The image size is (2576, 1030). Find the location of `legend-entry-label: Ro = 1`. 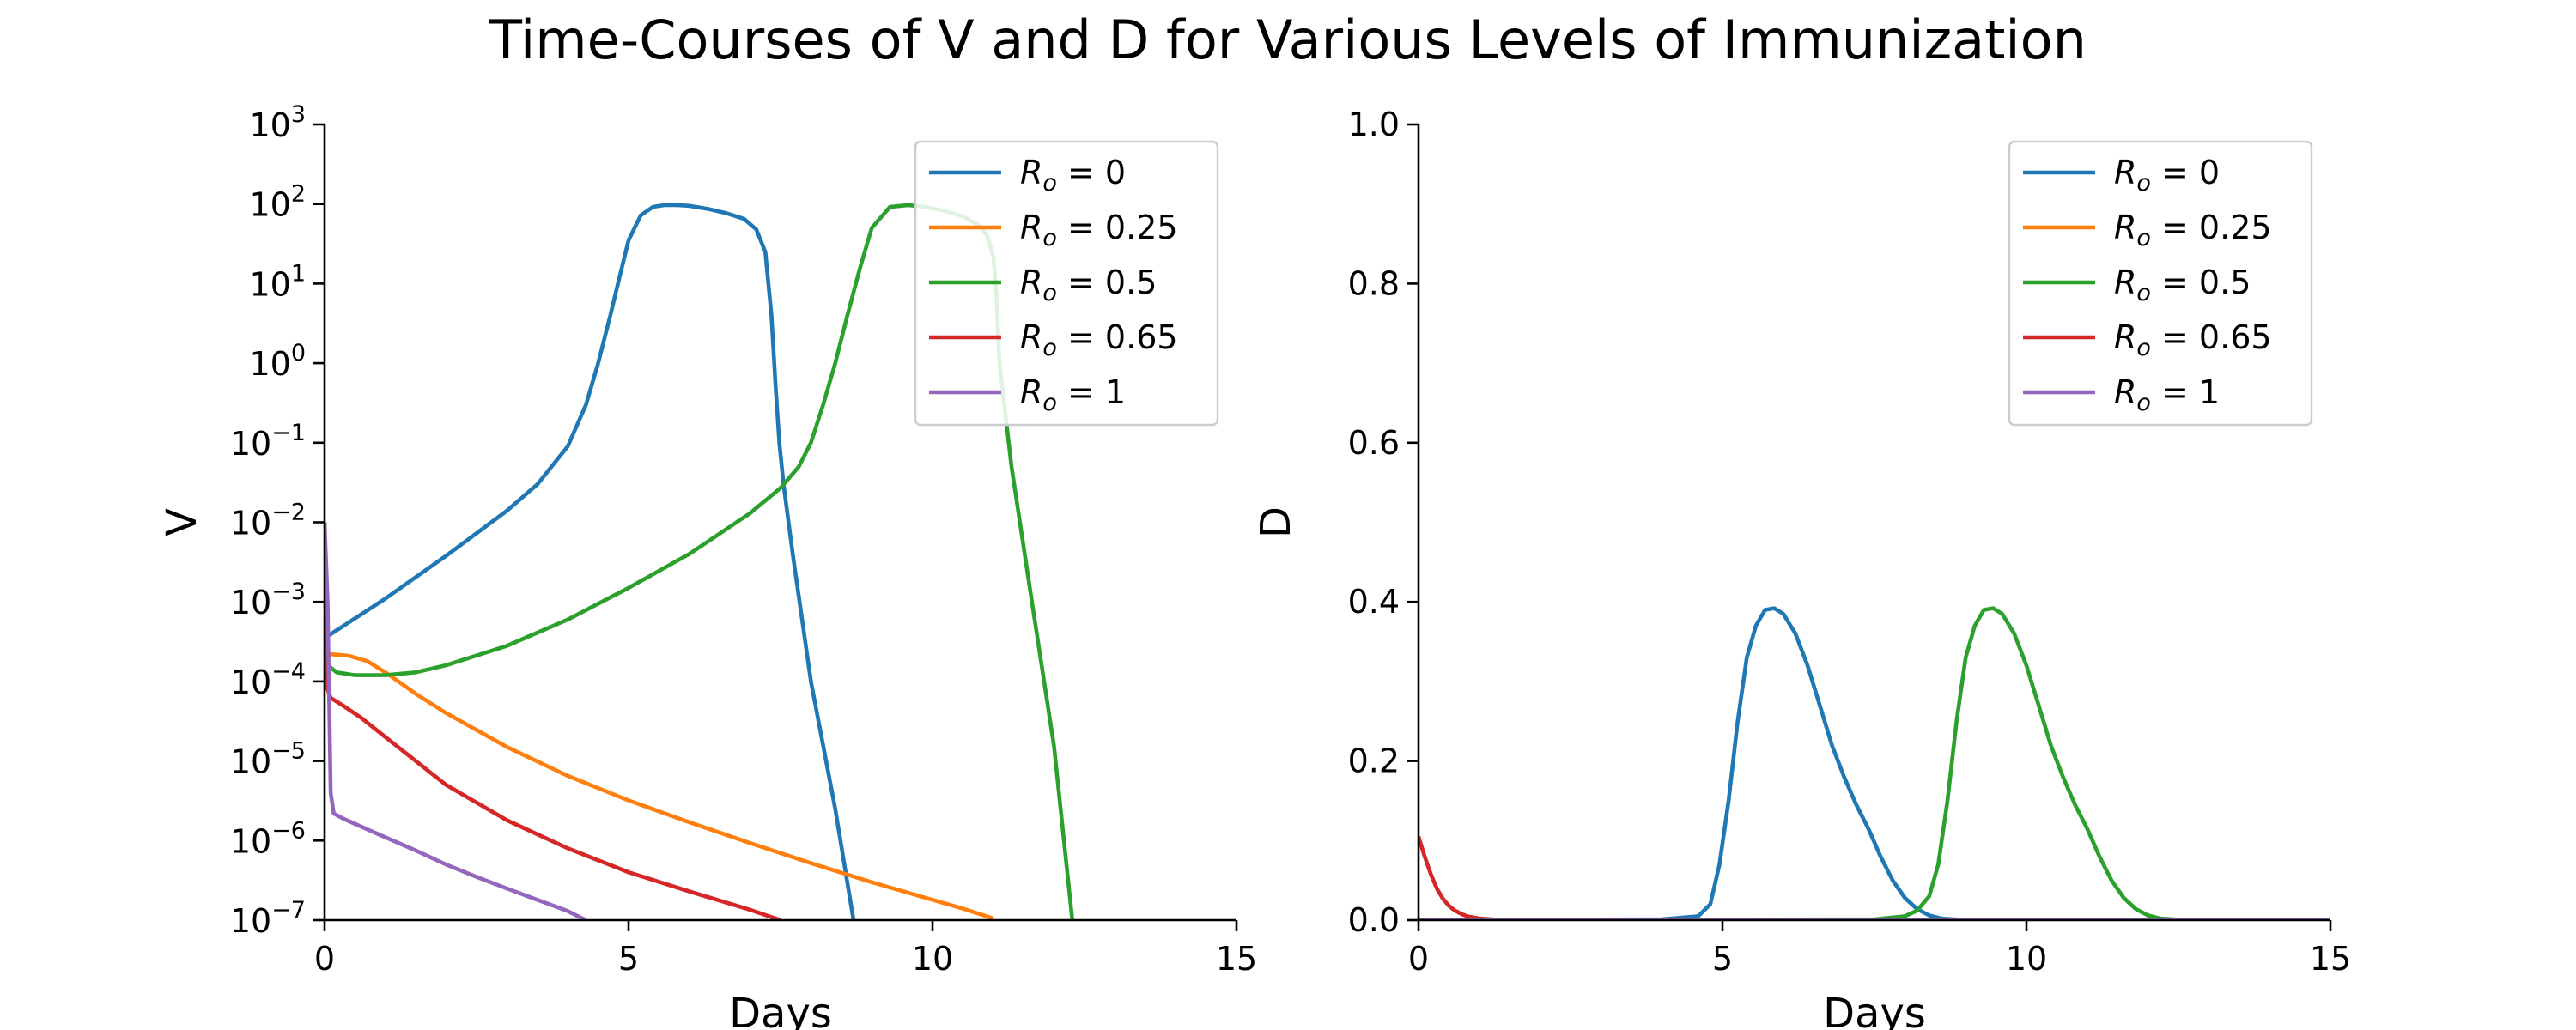

legend-entry-label: Ro = 1 is located at coordinates (2167, 394).